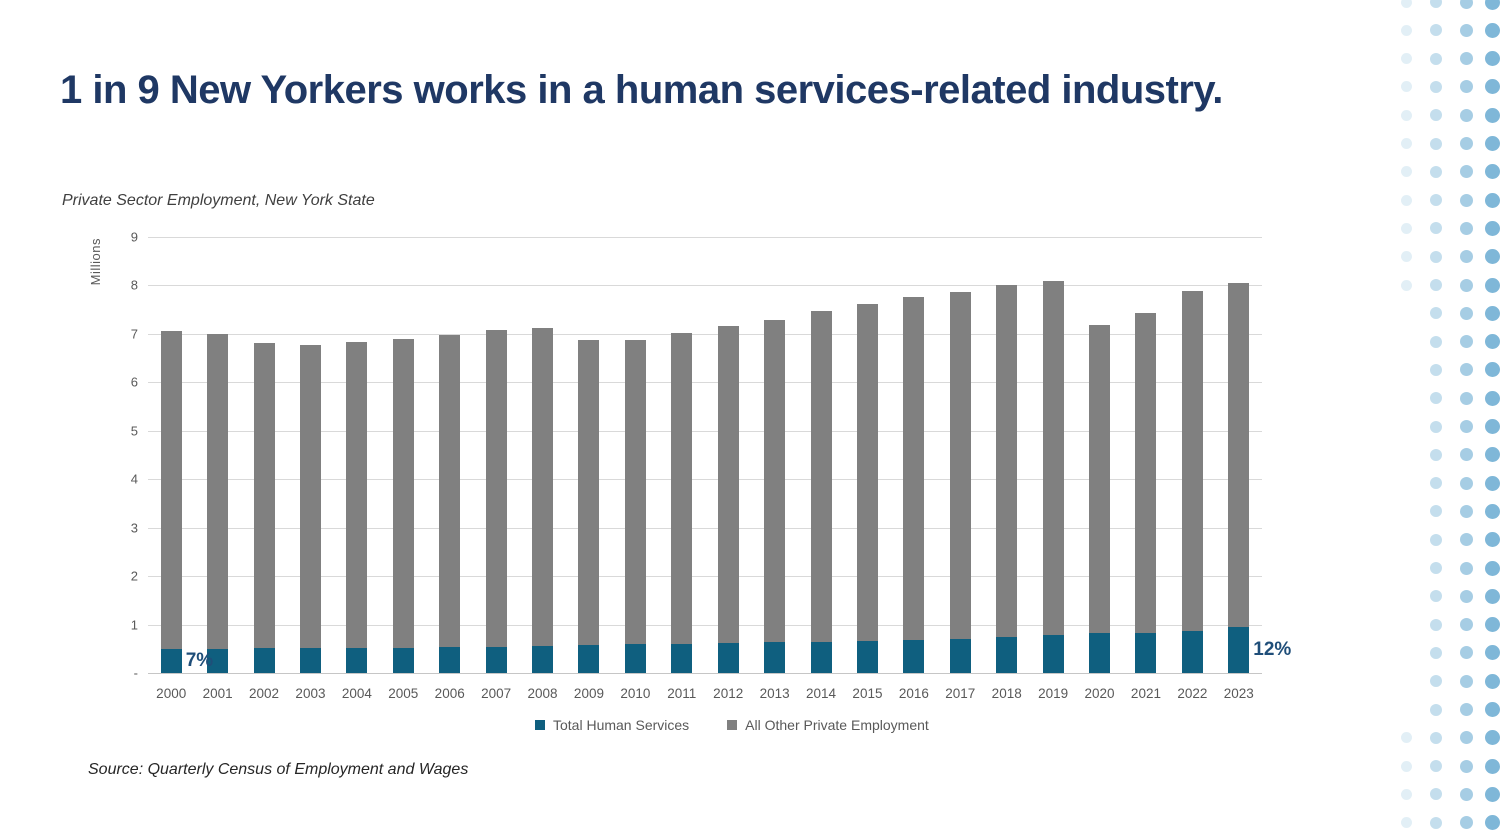 The image size is (1500, 834). Describe the element at coordinates (310, 693) in the screenshot. I see `x-tick-label: 2003` at that location.